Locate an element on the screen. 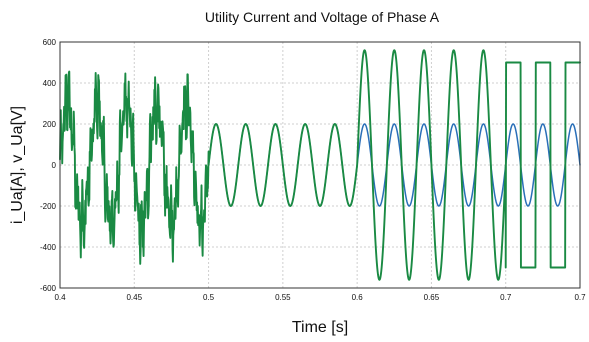 The height and width of the screenshot is (342, 589). x-tick-label: 0.45 is located at coordinates (134, 297).